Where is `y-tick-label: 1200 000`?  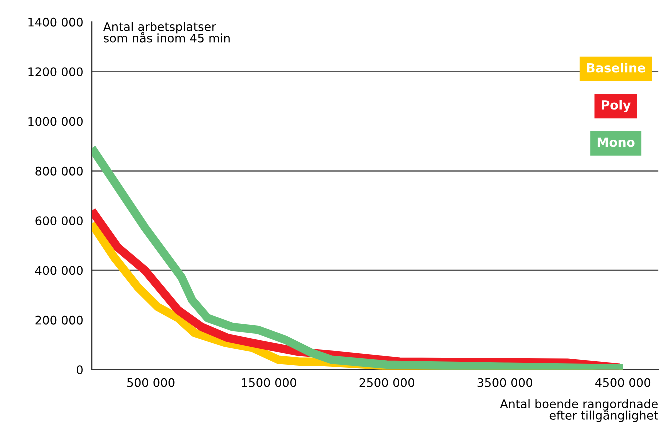 y-tick-label: 1200 000 is located at coordinates (55, 72).